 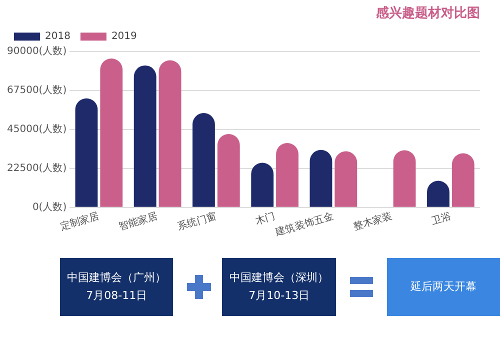 What do you see at coordinates (427, 13) in the screenshot?
I see `chart-title: 感兴趣题材对比图` at bounding box center [427, 13].